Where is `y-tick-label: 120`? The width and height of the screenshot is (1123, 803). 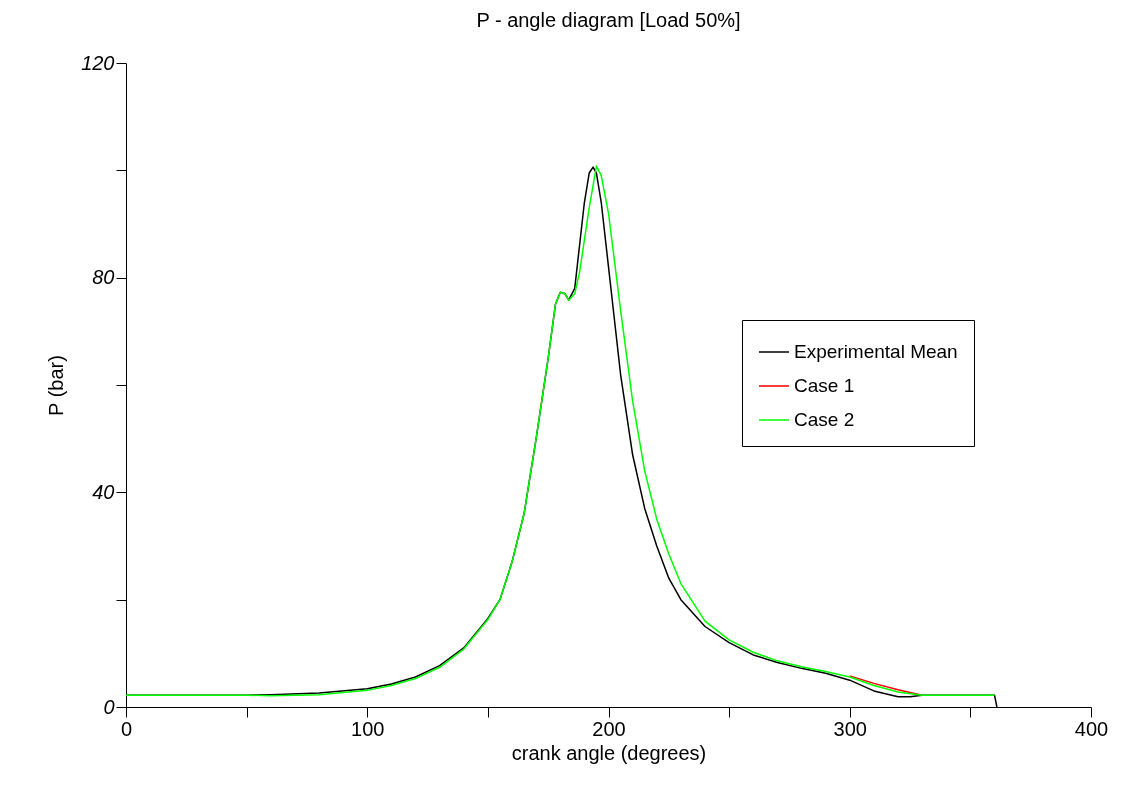
y-tick-label: 120 is located at coordinates (98, 62).